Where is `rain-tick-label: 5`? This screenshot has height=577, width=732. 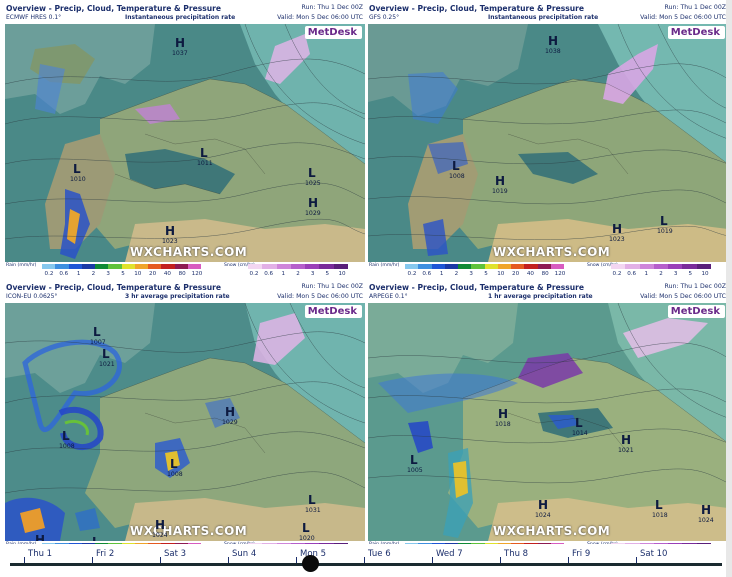
rain-tick-label: 5 is located at coordinates (123, 274).